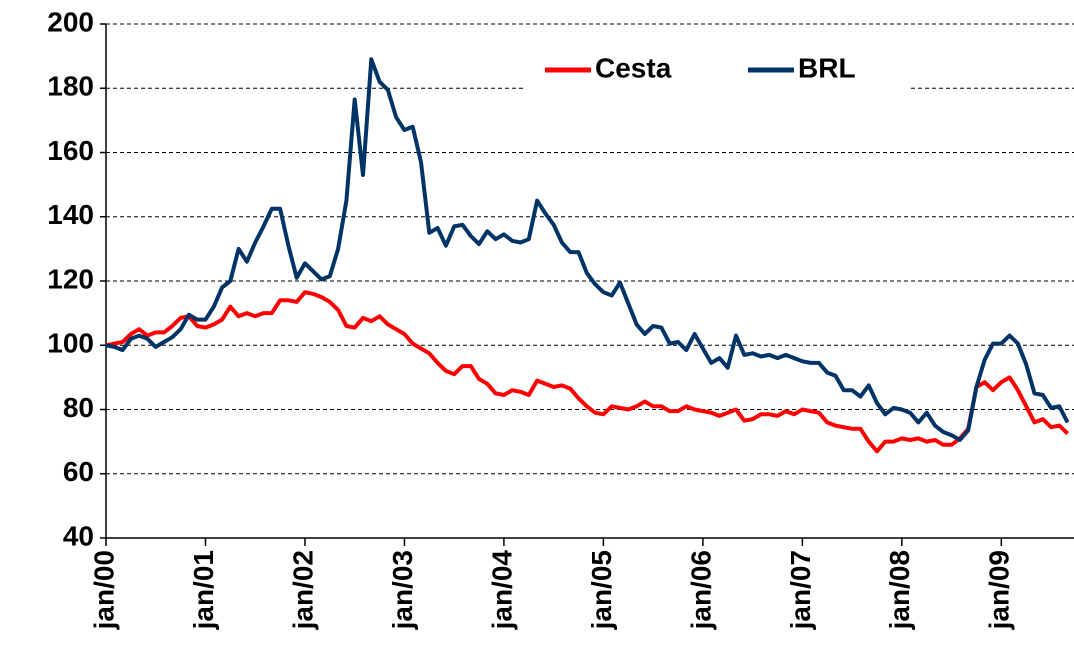 The image size is (1074, 672). I want to click on legend-label: Cesta, so click(633, 67).